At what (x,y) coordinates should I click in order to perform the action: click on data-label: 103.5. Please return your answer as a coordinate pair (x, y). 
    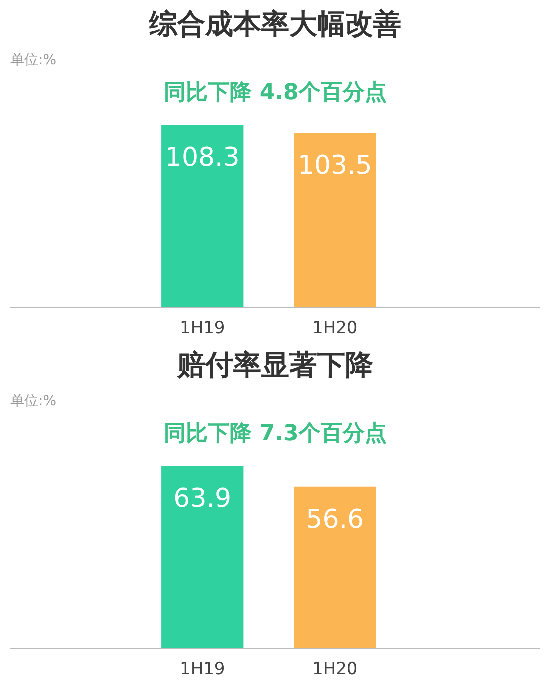
    Looking at the image, I should click on (335, 166).